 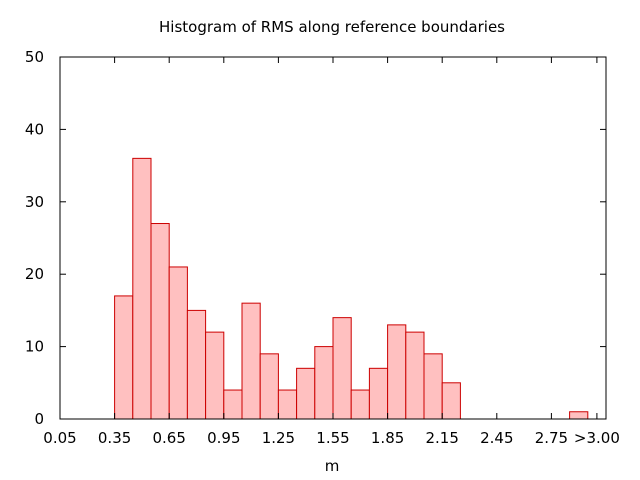 I want to click on x-tick-label: 2.75, so click(x=551, y=438).